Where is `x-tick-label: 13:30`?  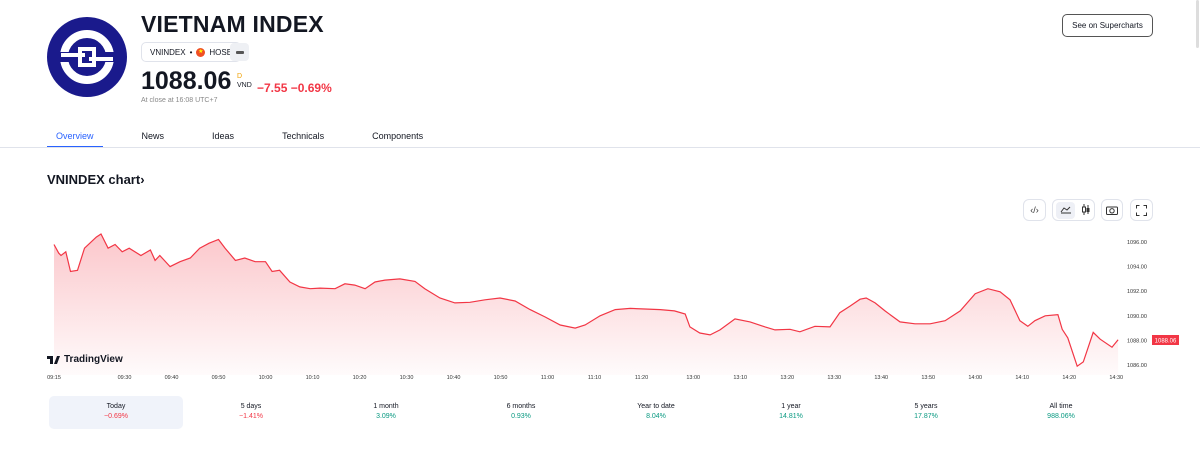
x-tick-label: 13:30 is located at coordinates (834, 378).